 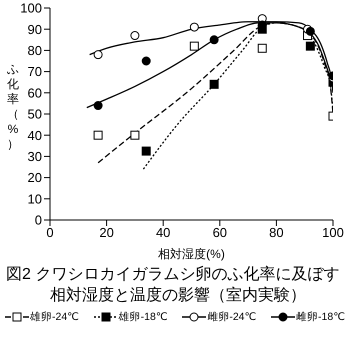 What do you see at coordinates (35, 135) in the screenshot?
I see `y-tick-label: 40` at bounding box center [35, 135].